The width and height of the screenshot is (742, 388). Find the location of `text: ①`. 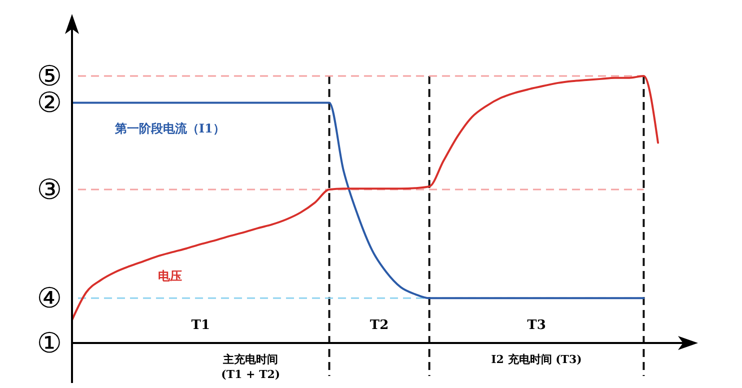

text: ① is located at coordinates (49, 343).